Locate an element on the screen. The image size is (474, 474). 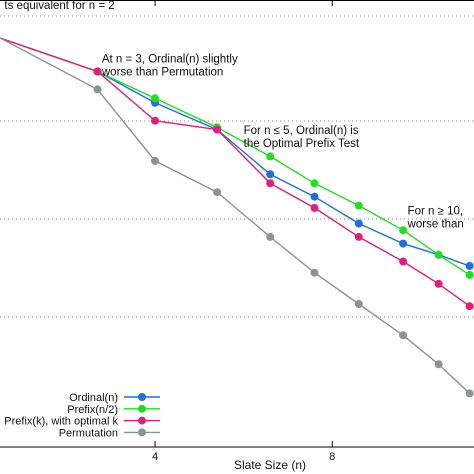
x-axis-label: Slate Size (n) is located at coordinates (270, 465).